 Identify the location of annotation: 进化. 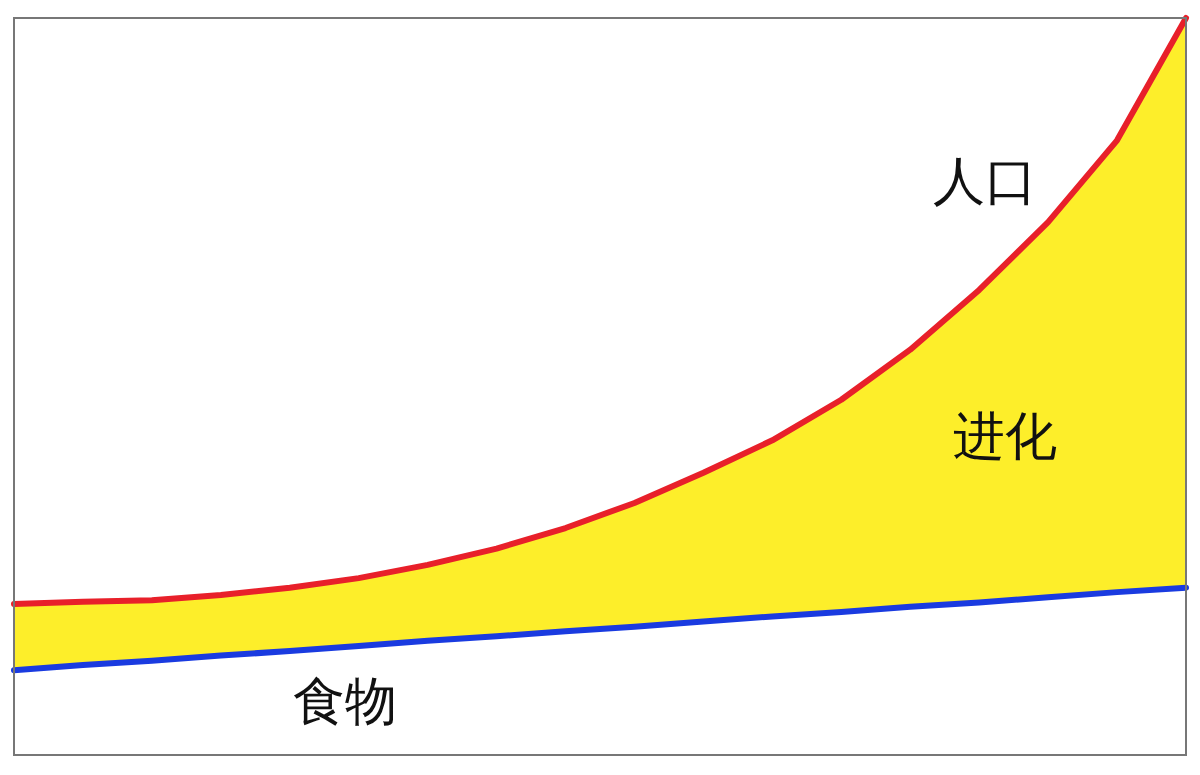
(1005, 436).